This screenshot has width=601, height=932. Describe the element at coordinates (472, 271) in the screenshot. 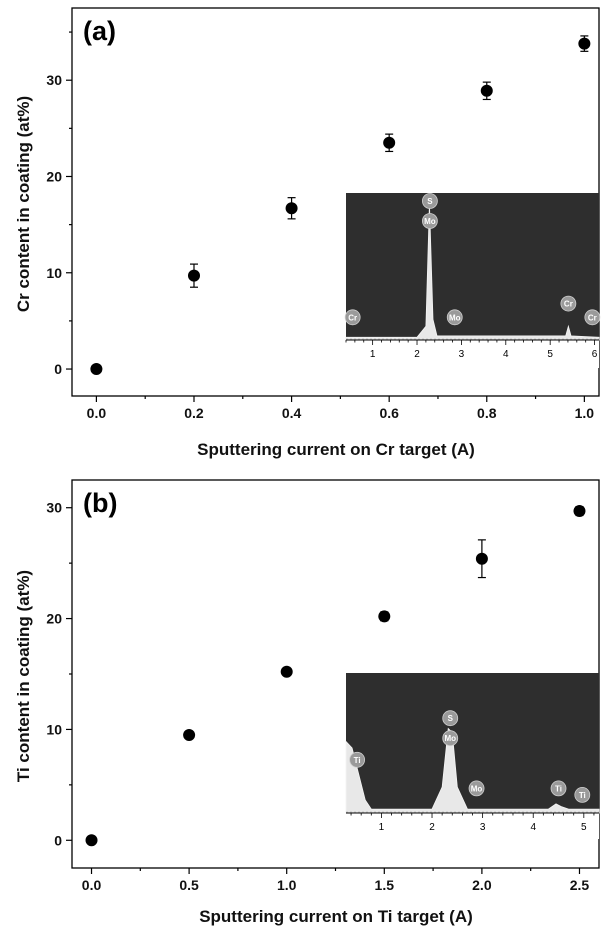

I see `inset-spectrum-area` at that location.